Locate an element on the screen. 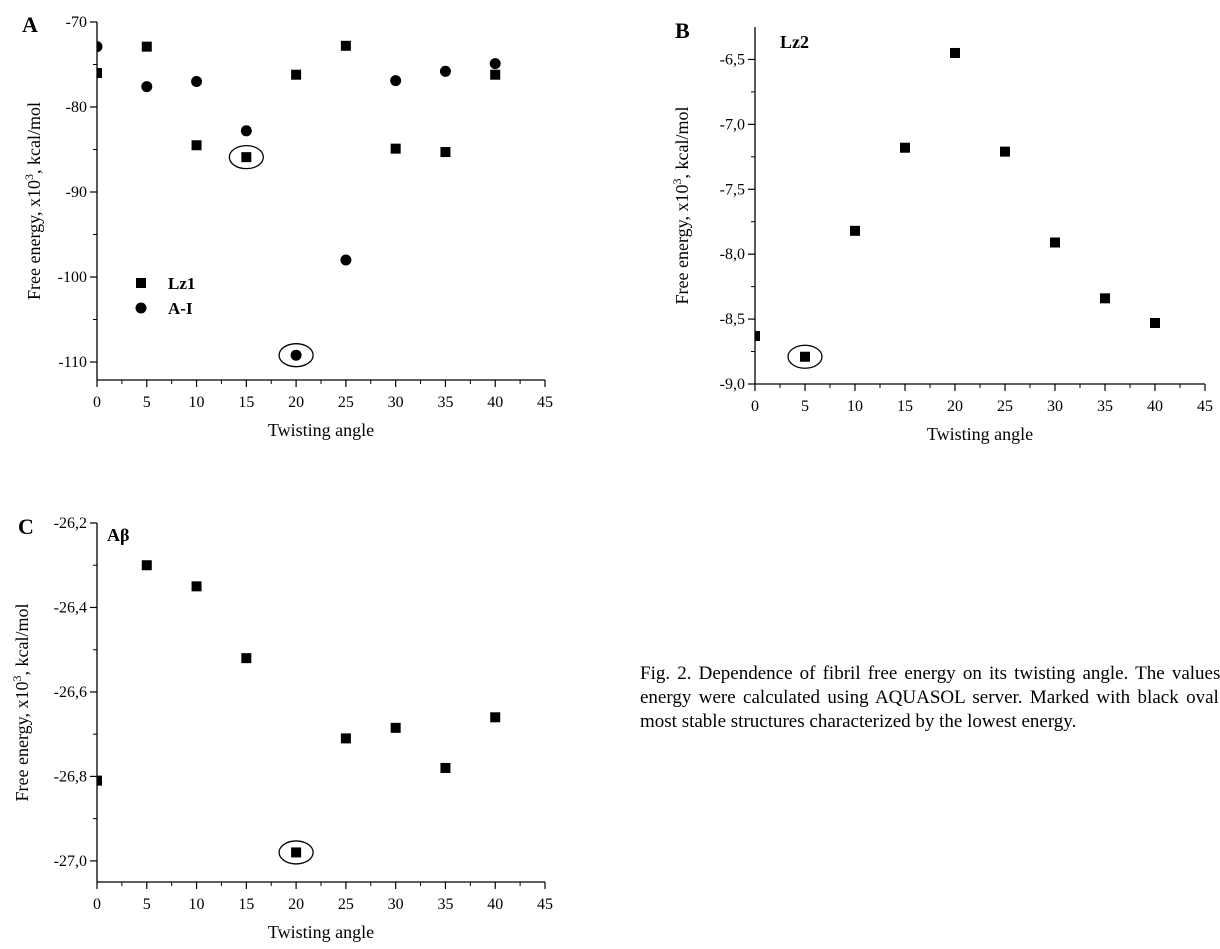  y-tick-label: -8,5 is located at coordinates (732, 319).